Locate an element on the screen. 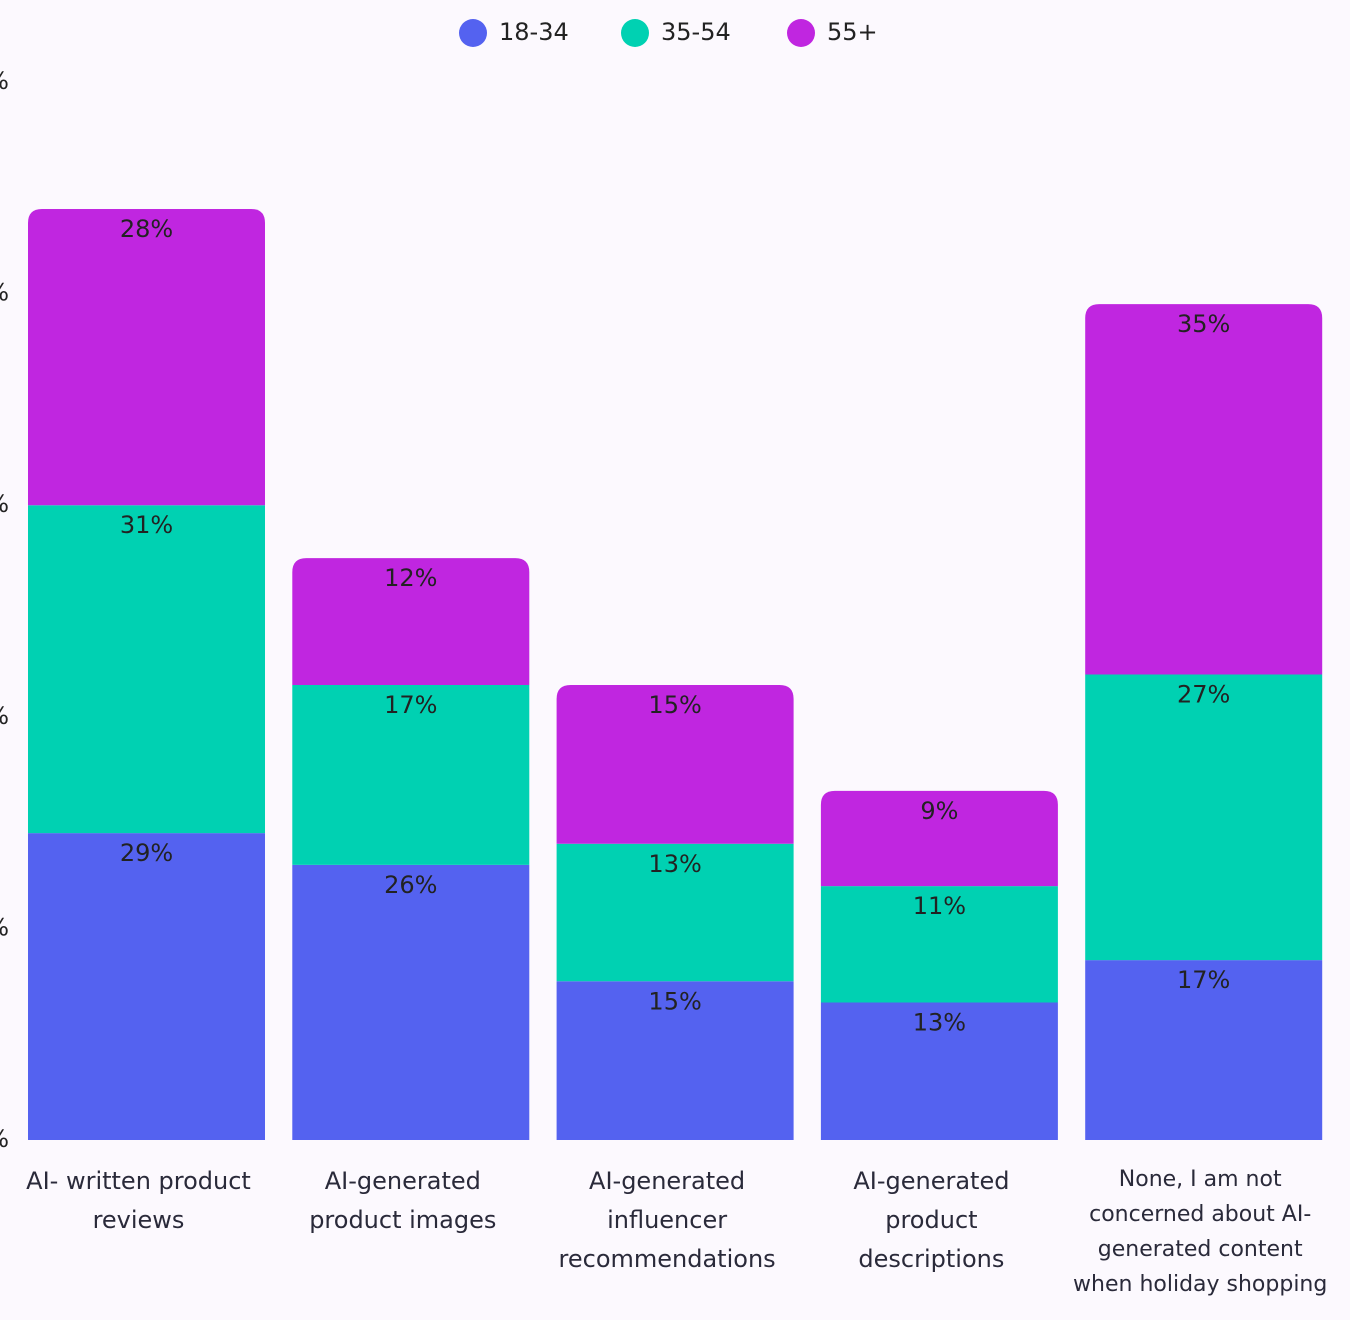  value-label: 12% is located at coordinates (410, 578).